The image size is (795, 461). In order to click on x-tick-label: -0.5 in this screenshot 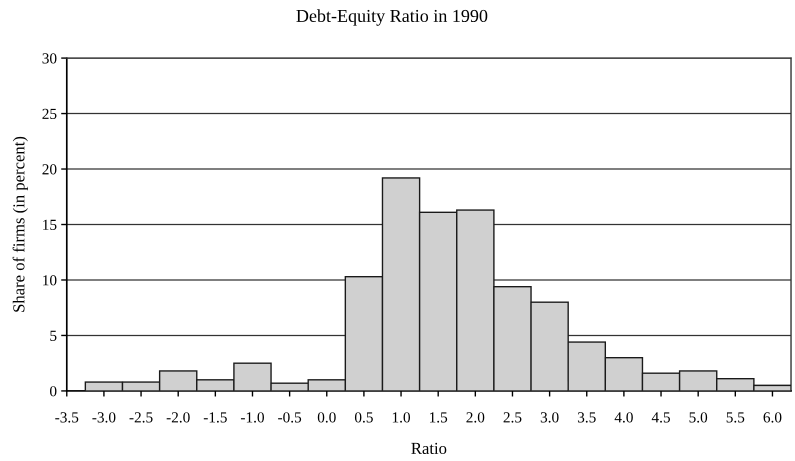, I will do `click(290, 417)`.